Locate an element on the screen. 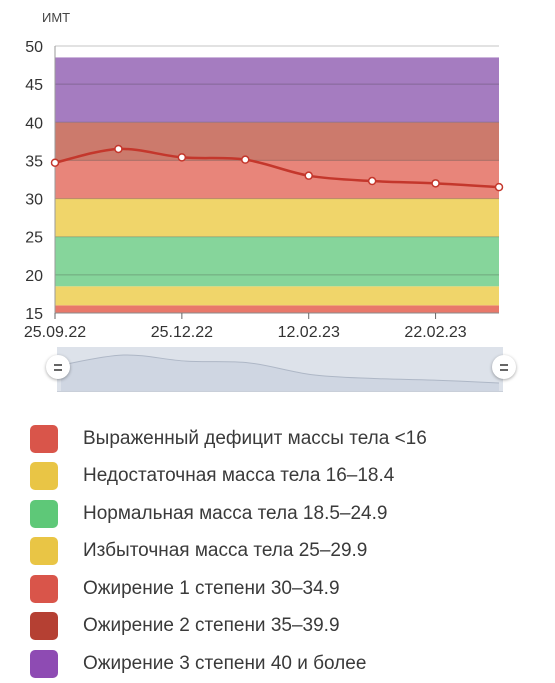 This screenshot has width=555, height=683. navigator-area is located at coordinates (280, 372).